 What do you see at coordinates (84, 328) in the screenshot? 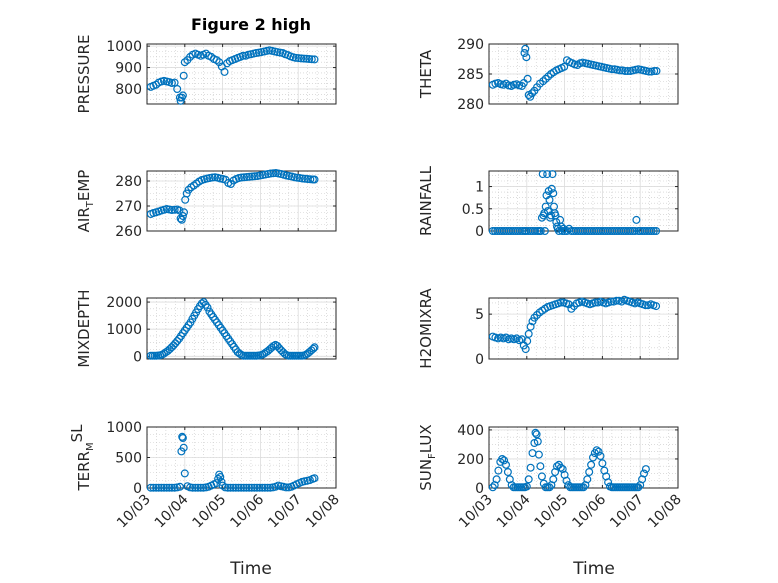
I see `y-axis-label: MIXDEPTH` at bounding box center [84, 328].